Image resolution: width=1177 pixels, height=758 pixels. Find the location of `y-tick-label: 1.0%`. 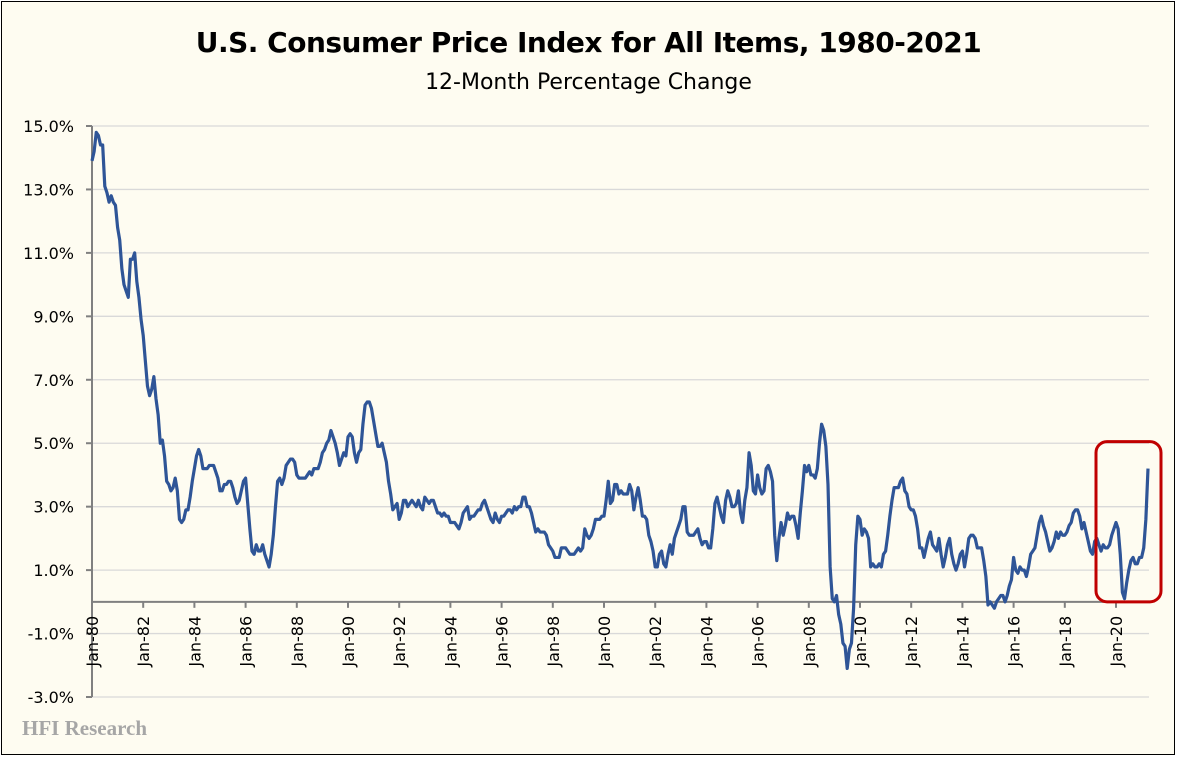

y-tick-label: 1.0% is located at coordinates (53, 570).